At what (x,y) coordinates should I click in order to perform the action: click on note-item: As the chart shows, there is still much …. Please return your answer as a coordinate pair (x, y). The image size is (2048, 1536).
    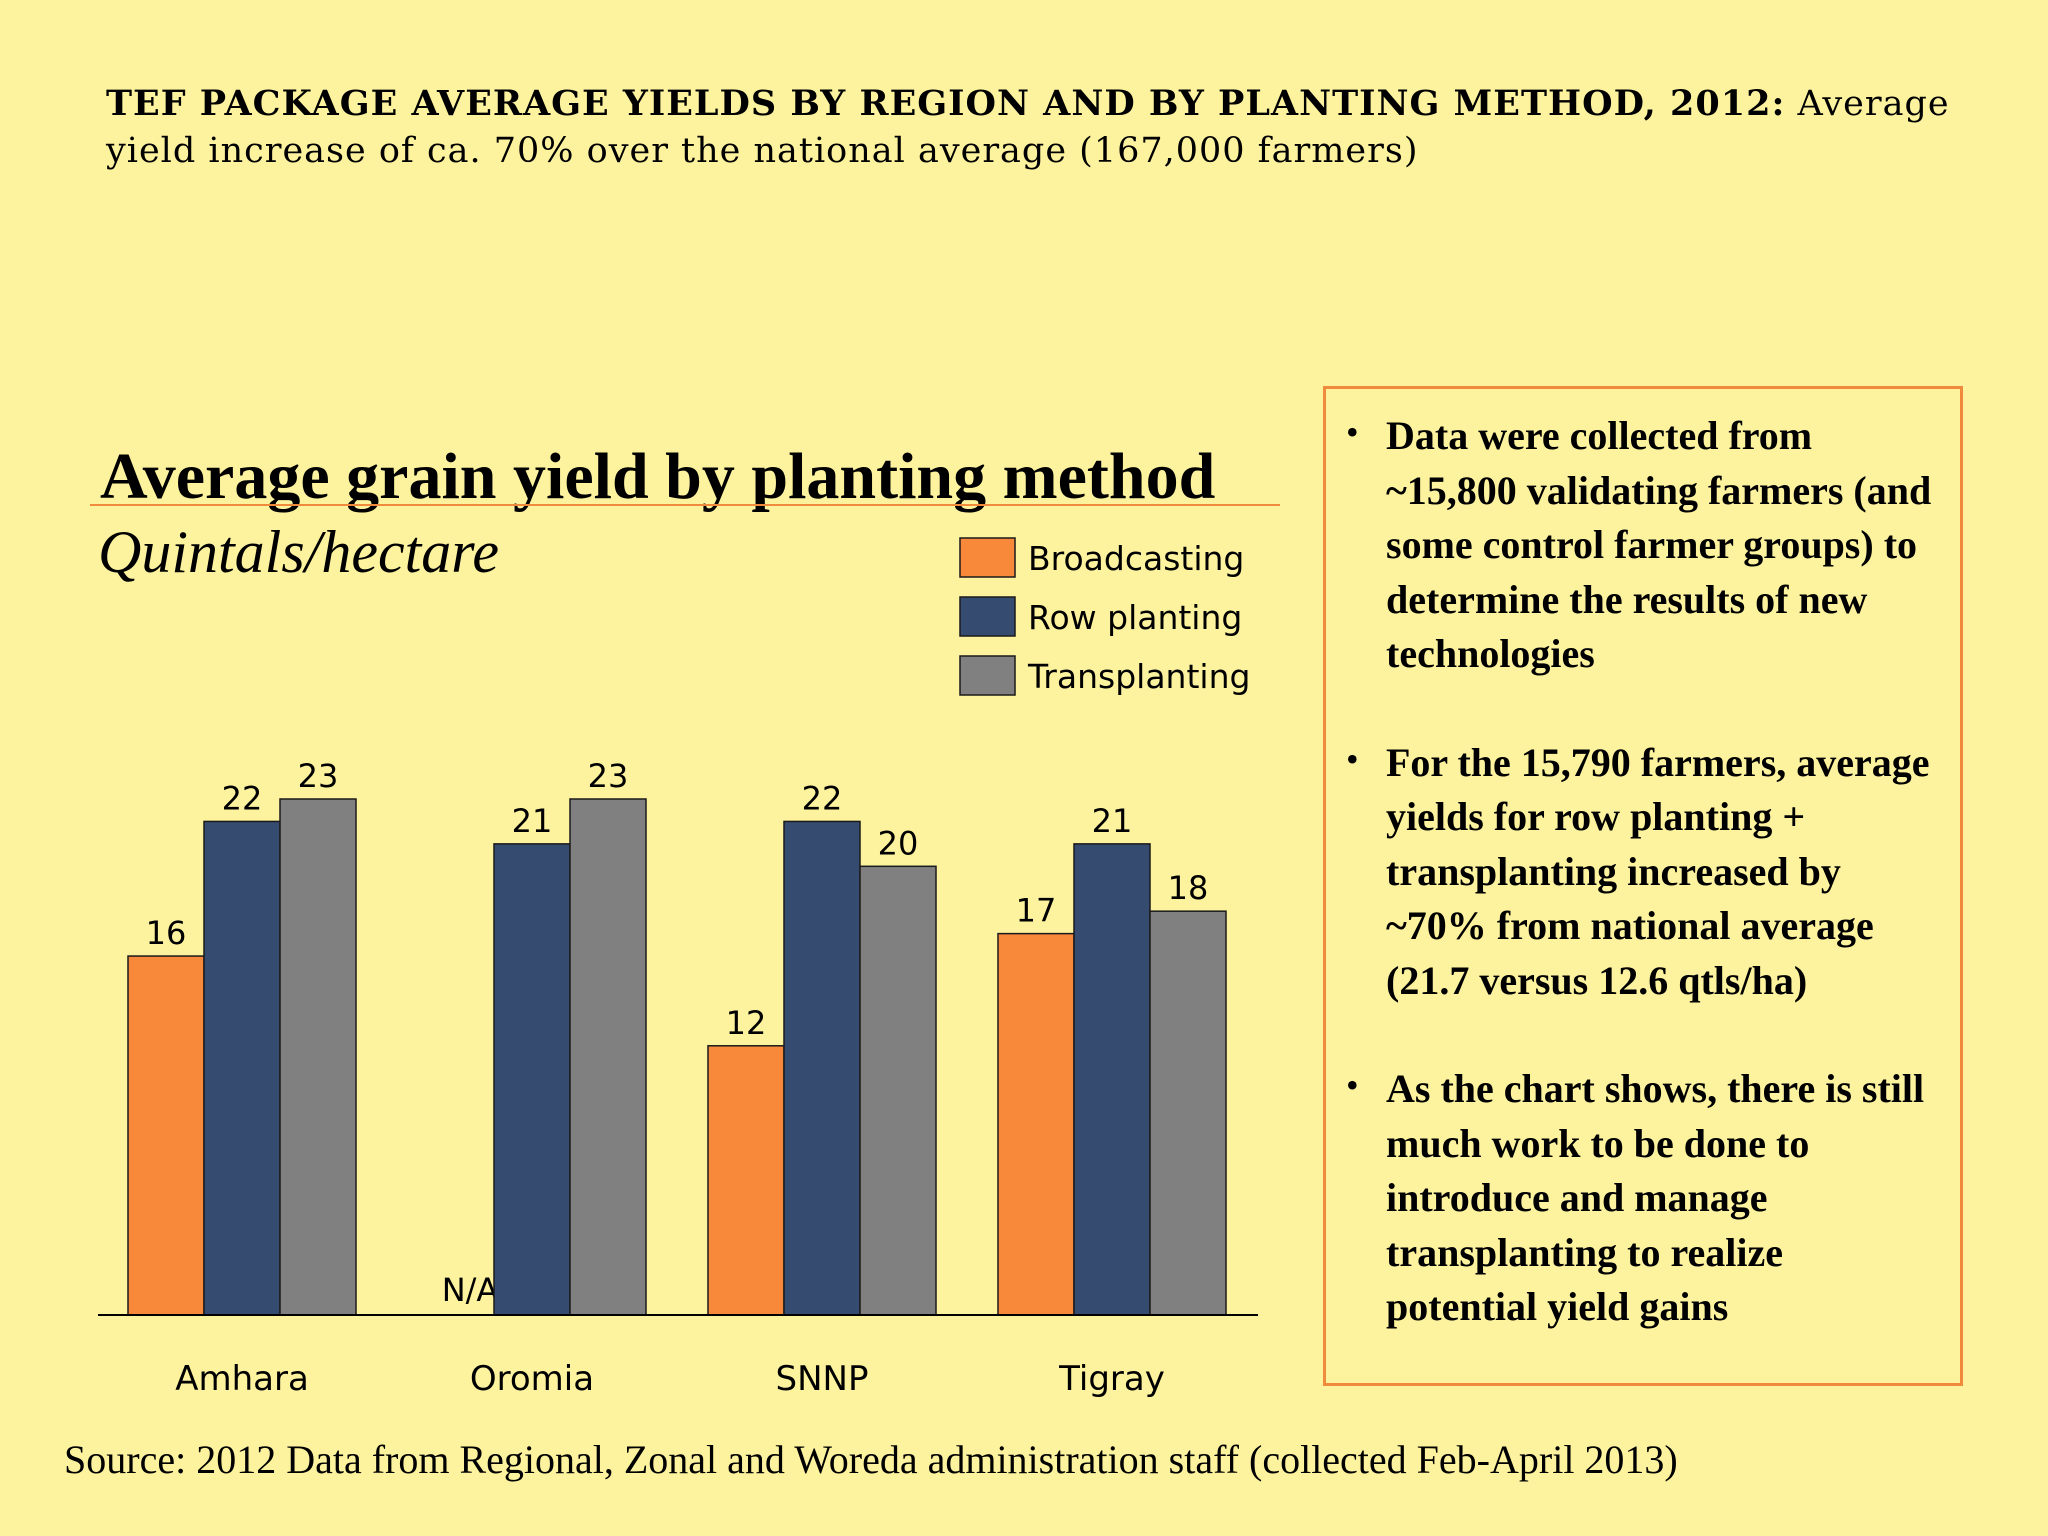
    Looking at the image, I should click on (1634, 1196).